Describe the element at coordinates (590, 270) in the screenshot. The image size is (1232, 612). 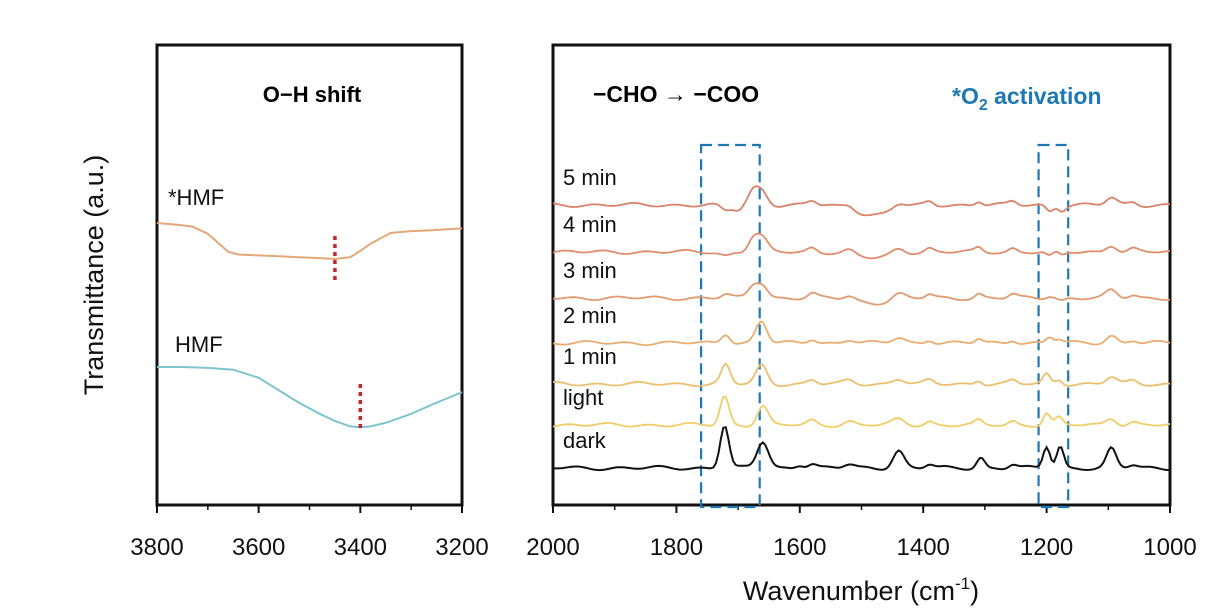
I see `spectrum-label-3-min: 3 min` at that location.